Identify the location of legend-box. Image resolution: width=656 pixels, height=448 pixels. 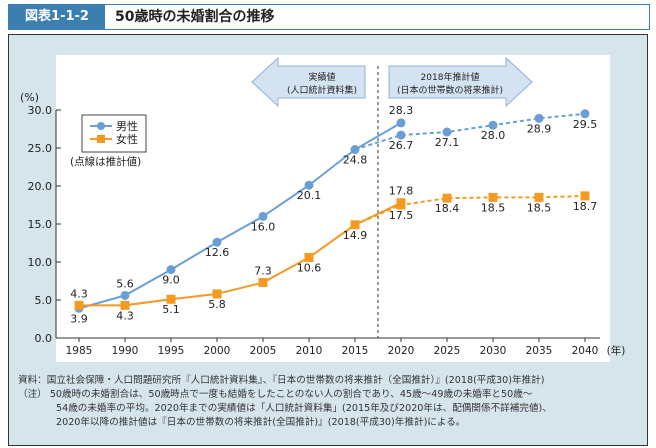
(114, 133).